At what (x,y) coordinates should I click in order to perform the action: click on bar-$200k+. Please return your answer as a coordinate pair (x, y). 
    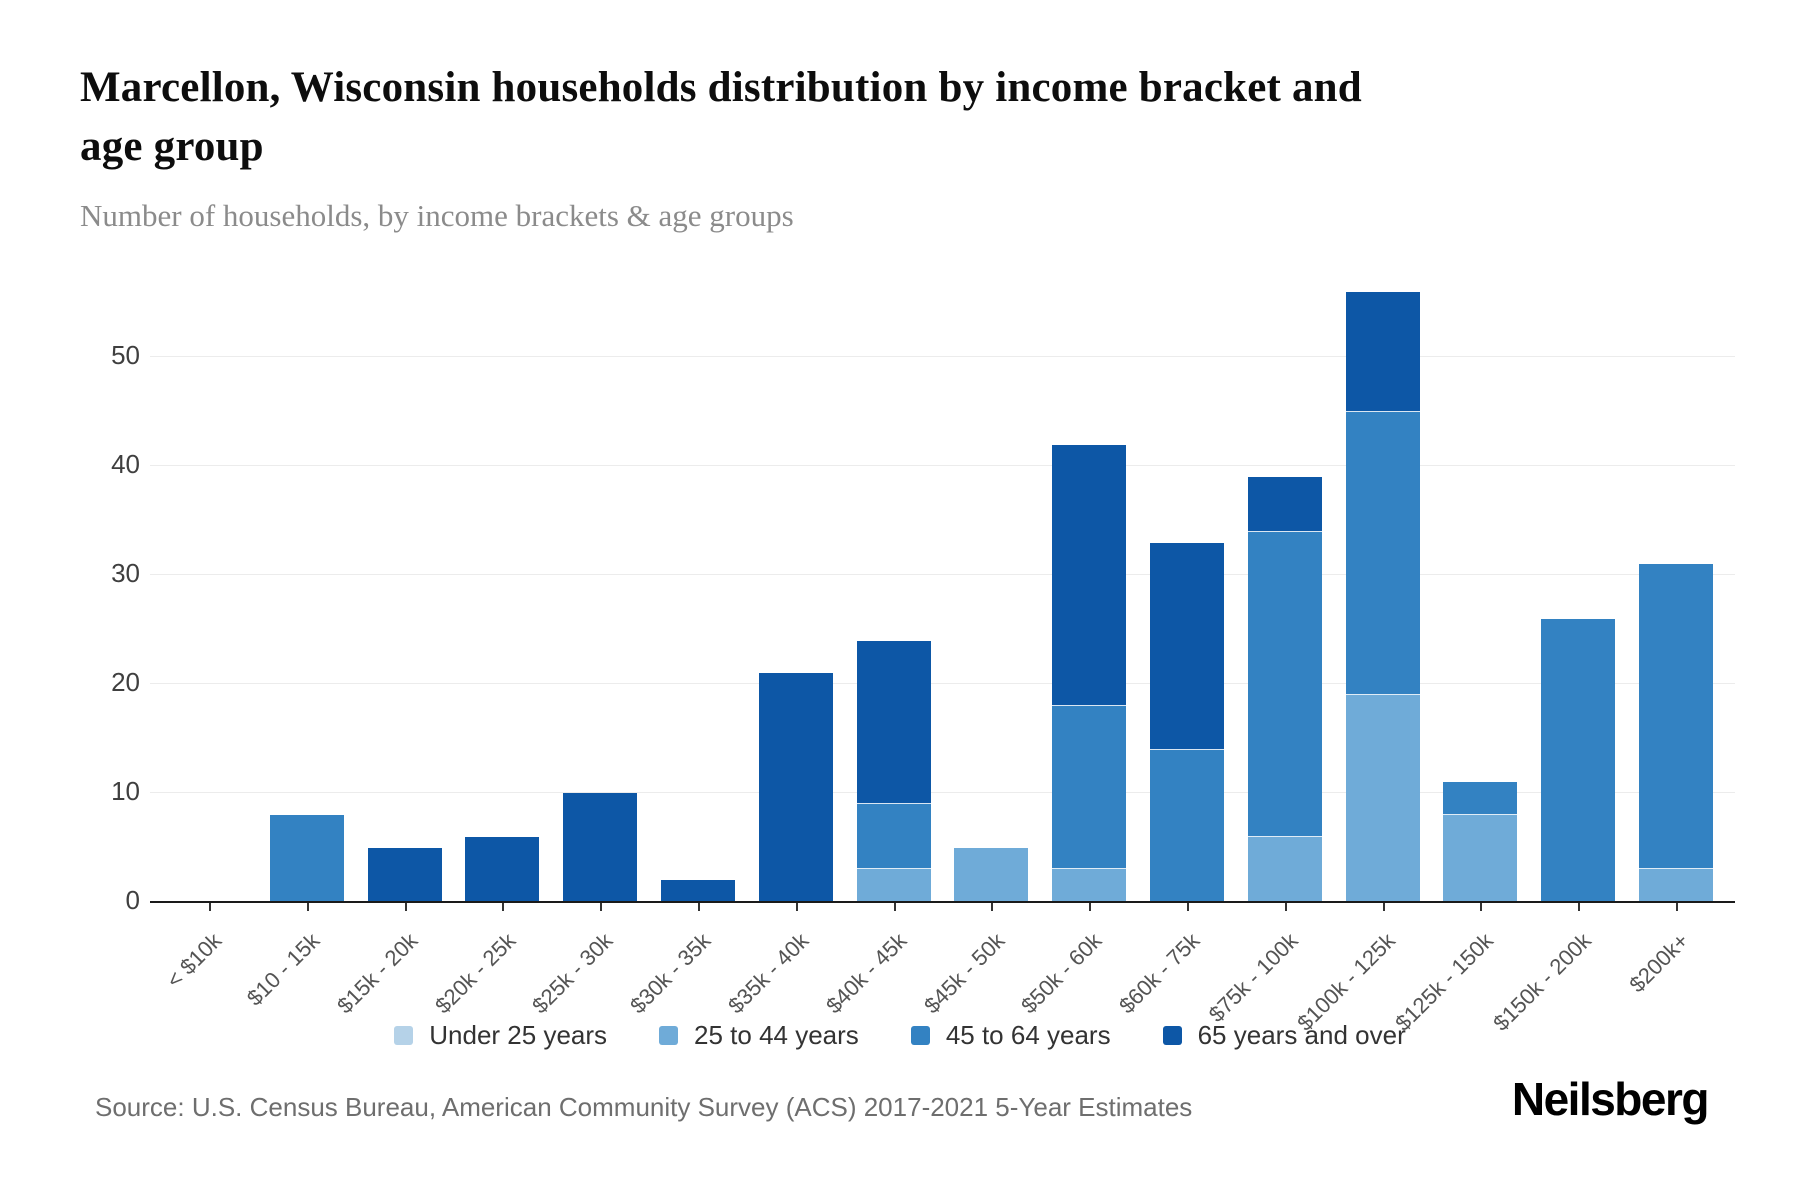
    Looking at the image, I should click on (1676, 733).